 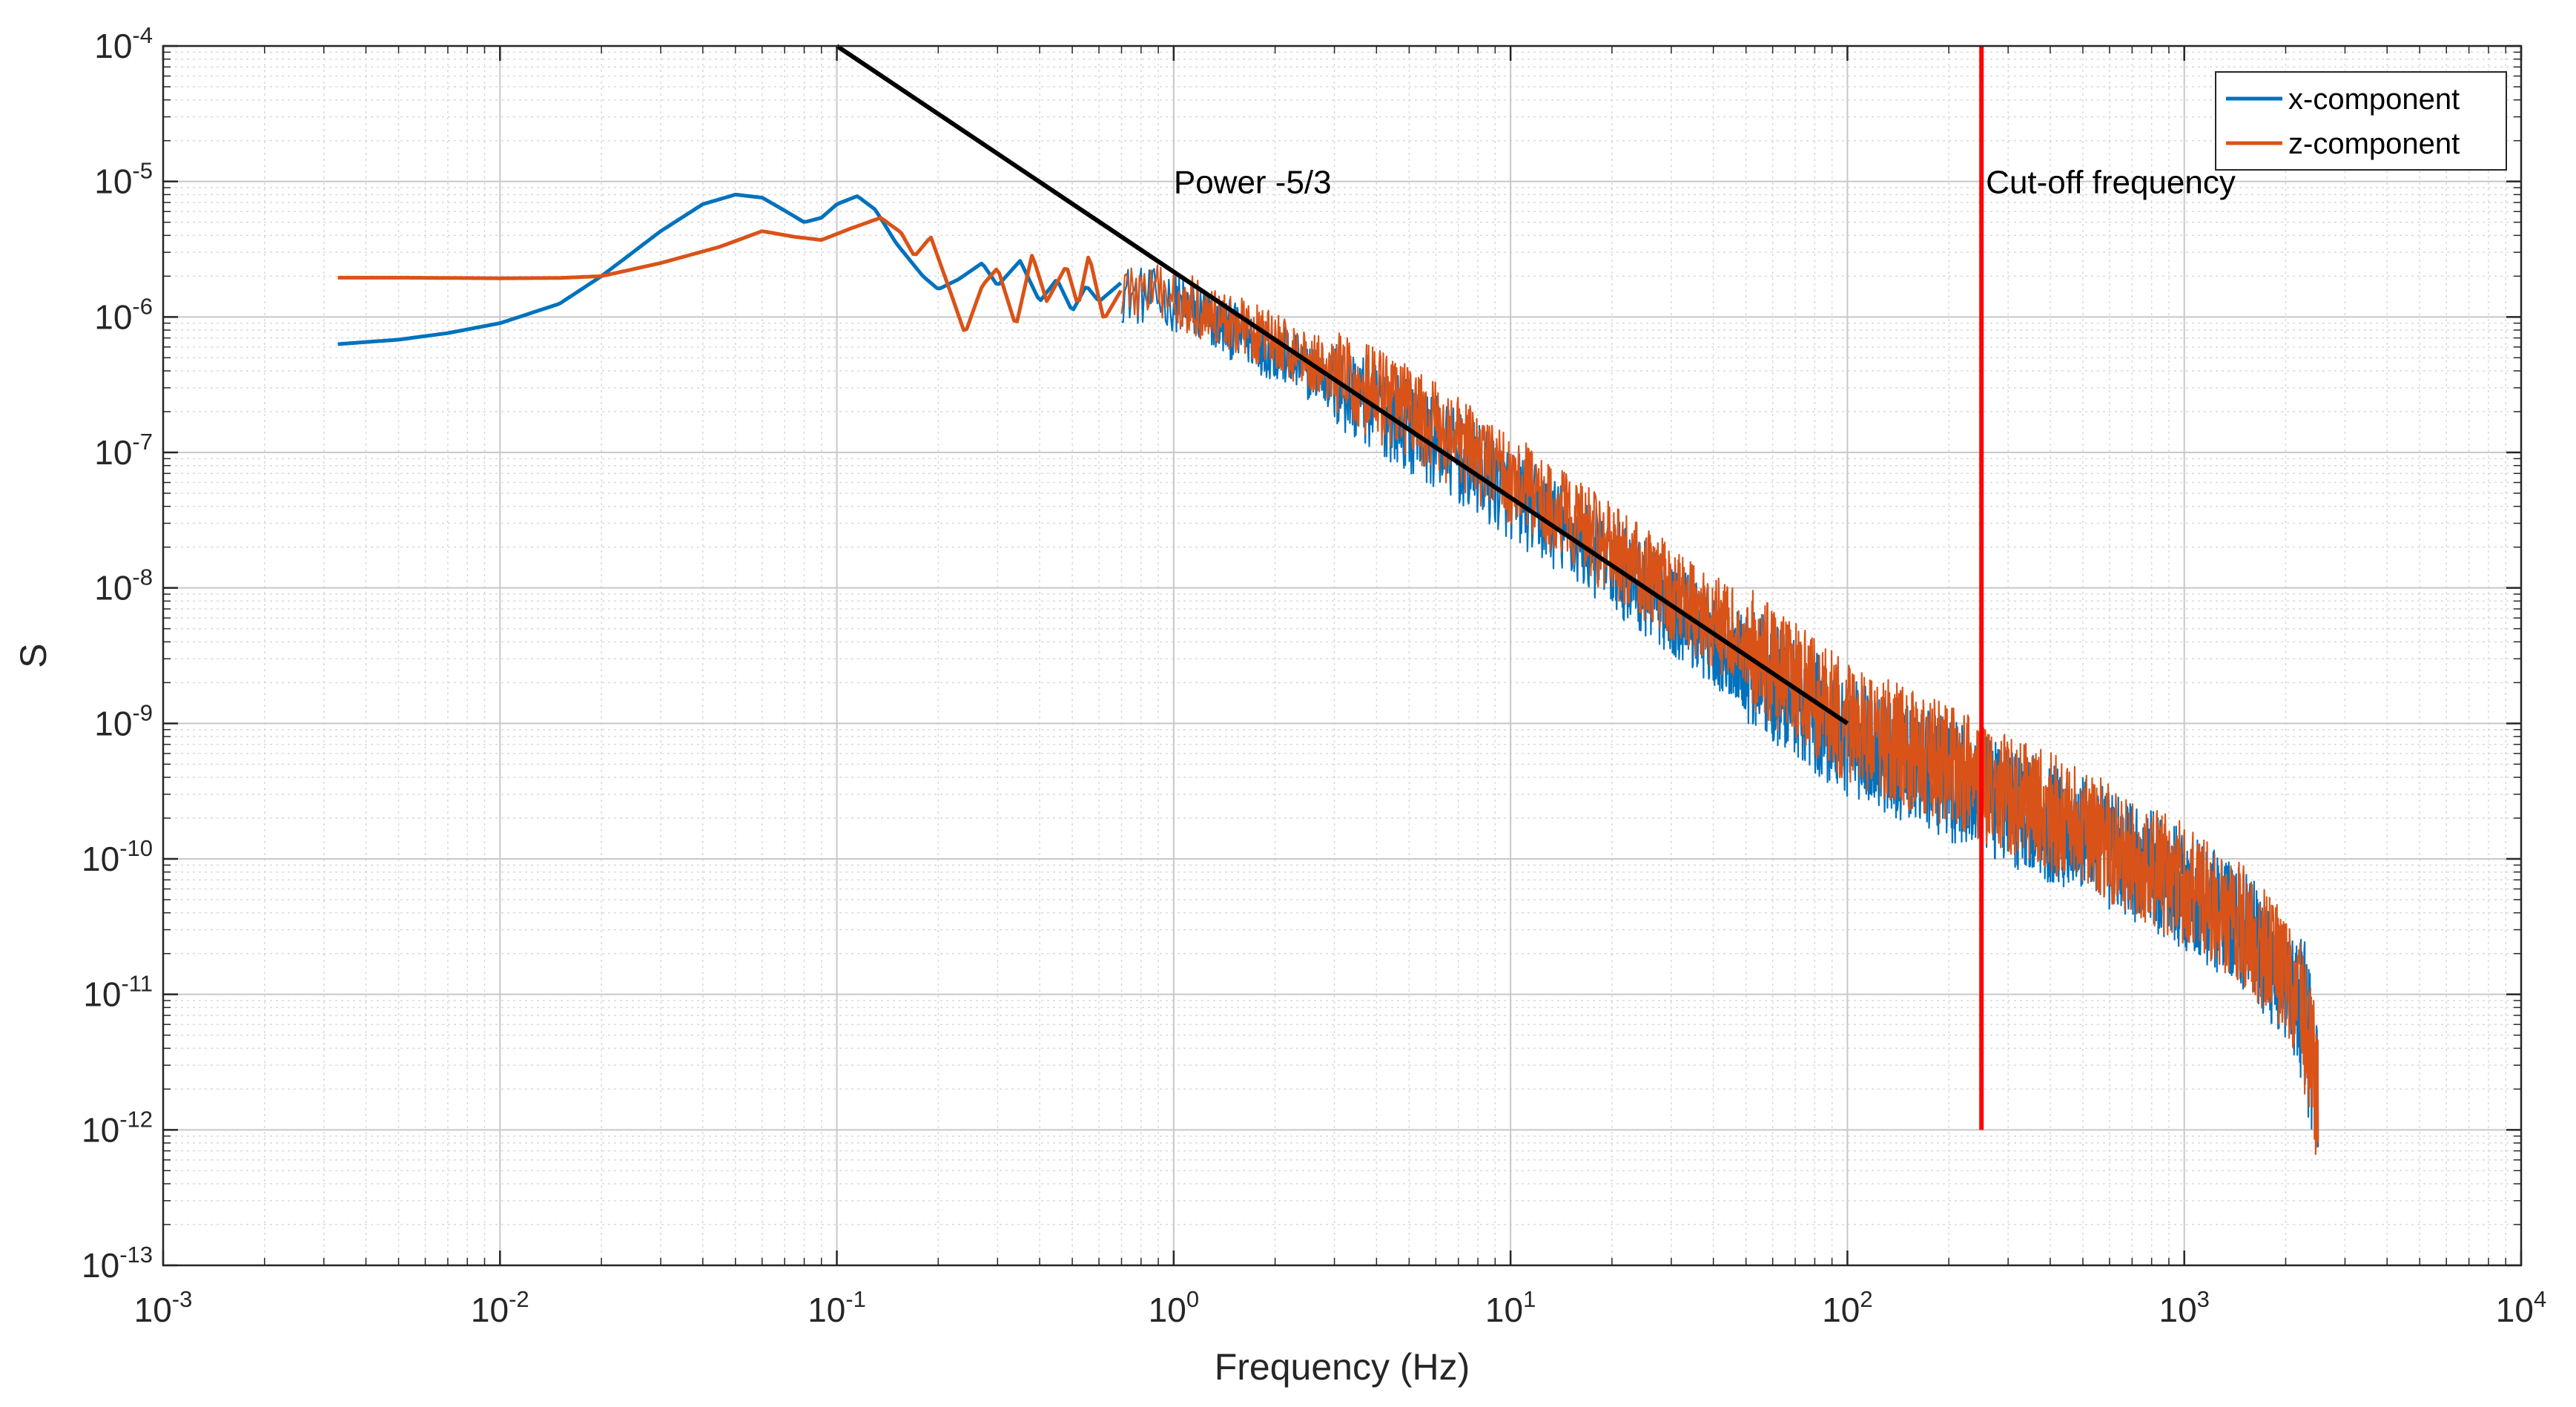 What do you see at coordinates (117, 1127) in the screenshot?
I see `y-tick-label: 10⁻¹²` at bounding box center [117, 1127].